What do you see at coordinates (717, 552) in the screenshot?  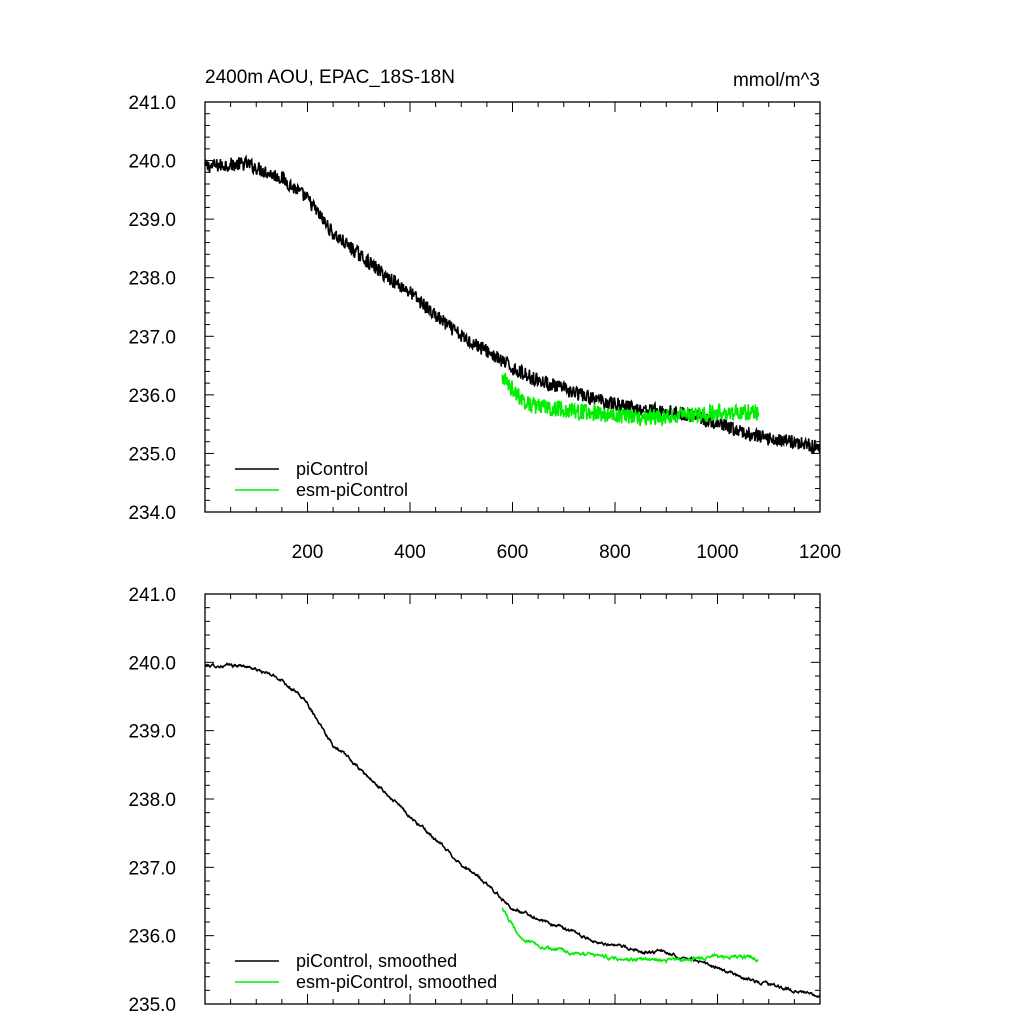 I see `x-tick-label: 1000` at bounding box center [717, 552].